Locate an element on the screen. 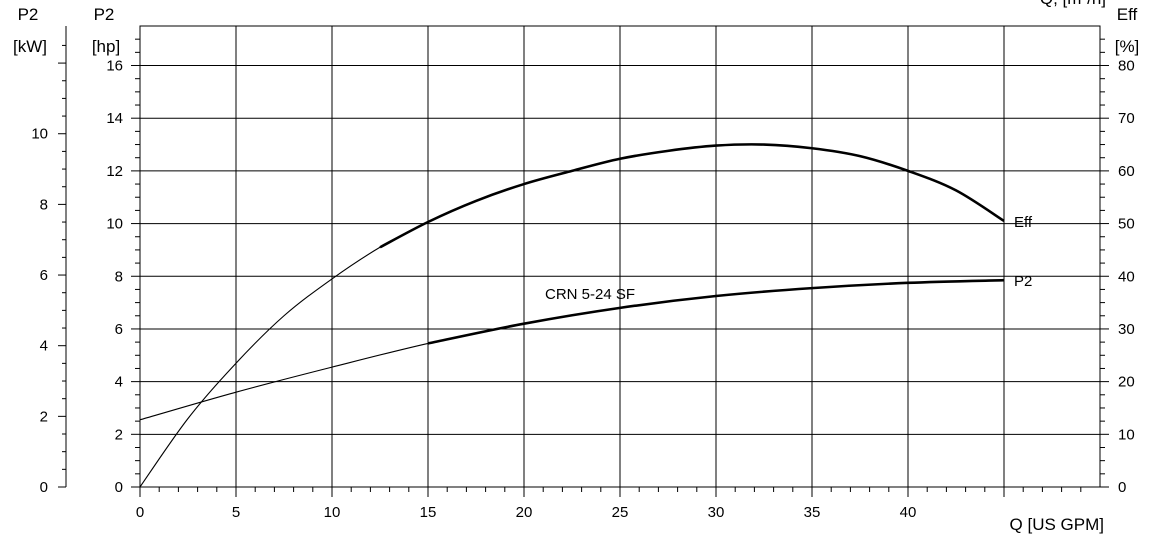  eff-axis-title-line2: [%] is located at coordinates (1127, 46).